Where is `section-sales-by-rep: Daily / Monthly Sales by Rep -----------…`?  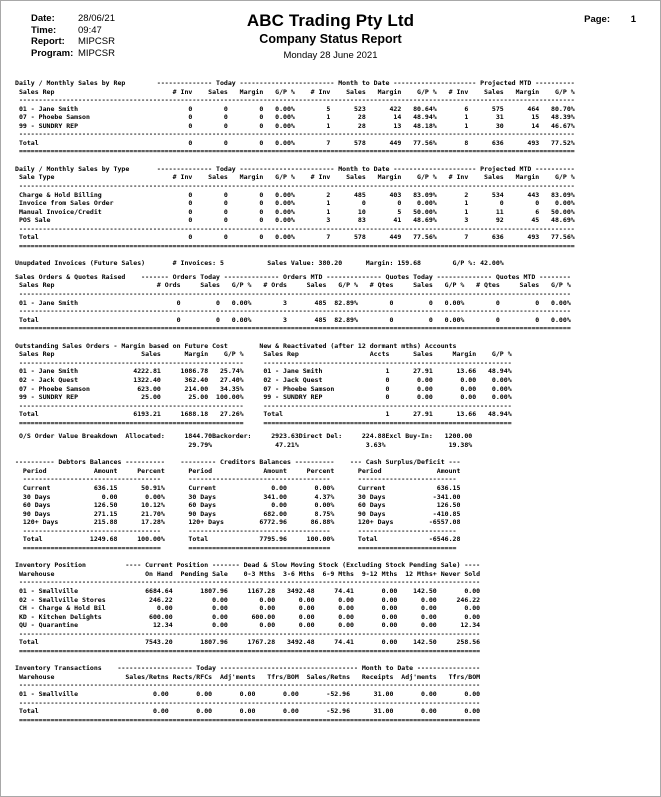 section-sales-by-rep: Daily / Monthly Sales by Rep -----------… is located at coordinates (295, 117).